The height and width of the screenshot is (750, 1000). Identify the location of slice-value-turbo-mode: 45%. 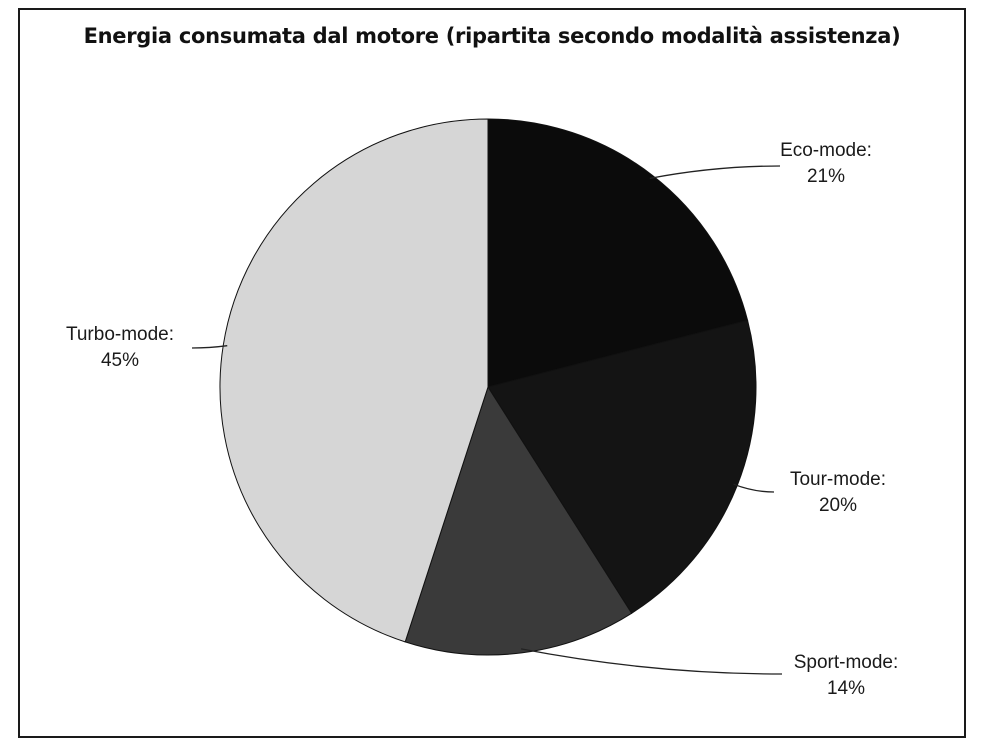
(120, 360).